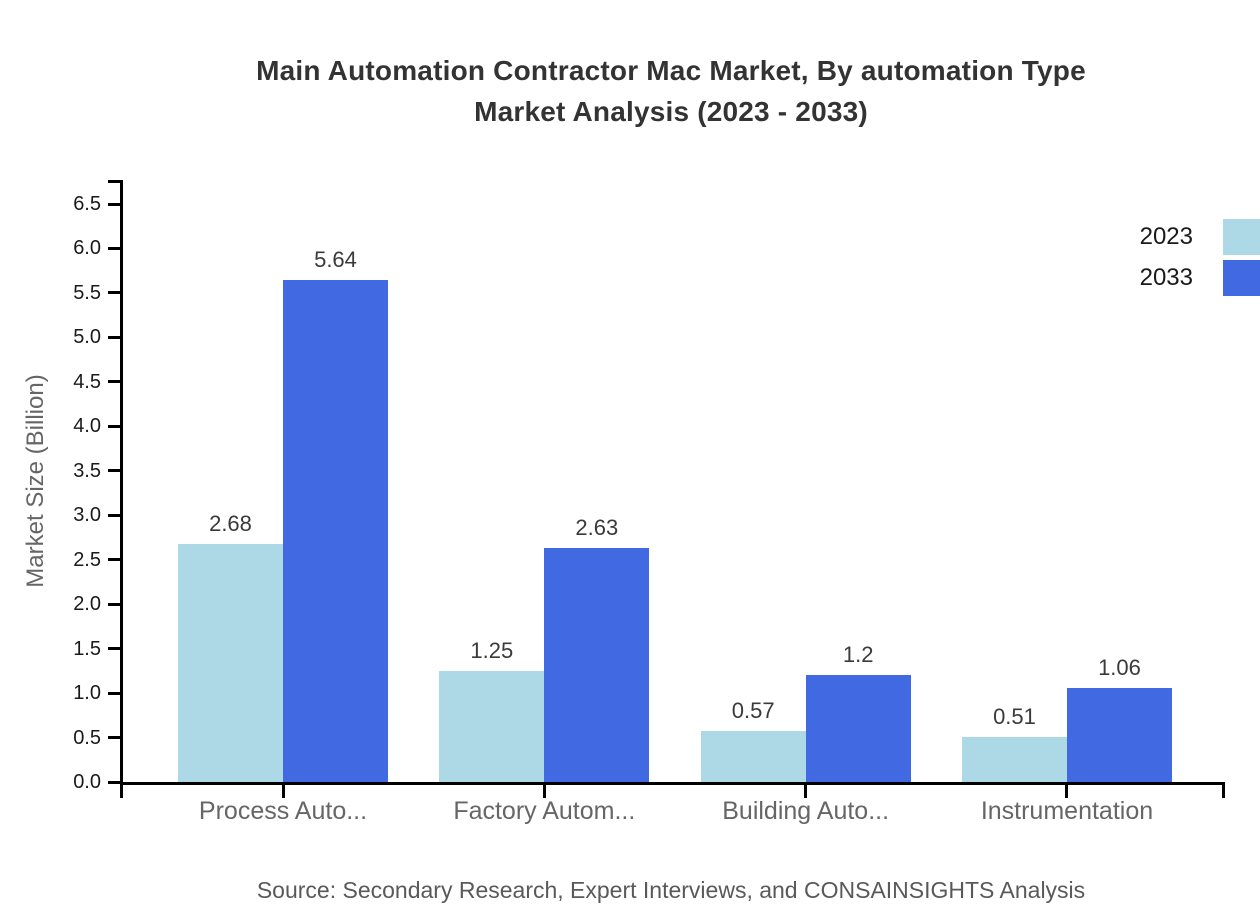  Describe the element at coordinates (1241, 237) in the screenshot. I see `legend-swatch-2023` at that location.